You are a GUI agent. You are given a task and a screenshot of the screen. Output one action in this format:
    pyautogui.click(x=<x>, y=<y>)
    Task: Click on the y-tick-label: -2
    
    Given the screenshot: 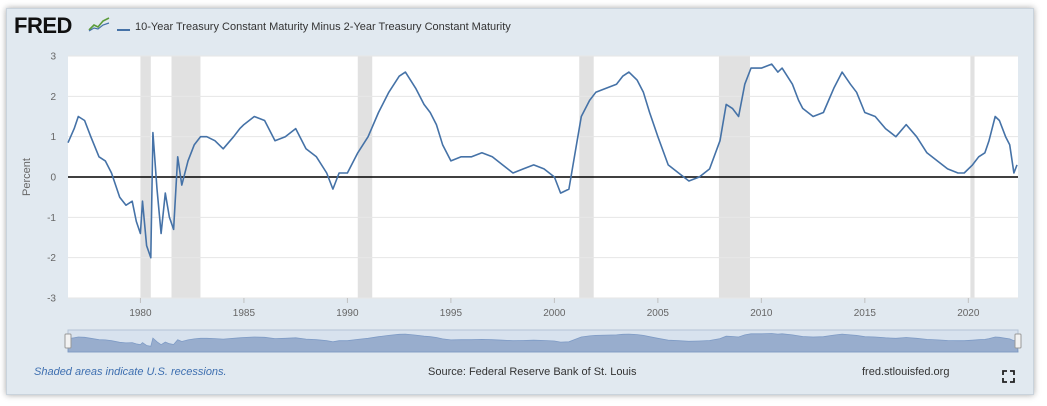 What is the action you would take?
    pyautogui.click(x=51, y=258)
    